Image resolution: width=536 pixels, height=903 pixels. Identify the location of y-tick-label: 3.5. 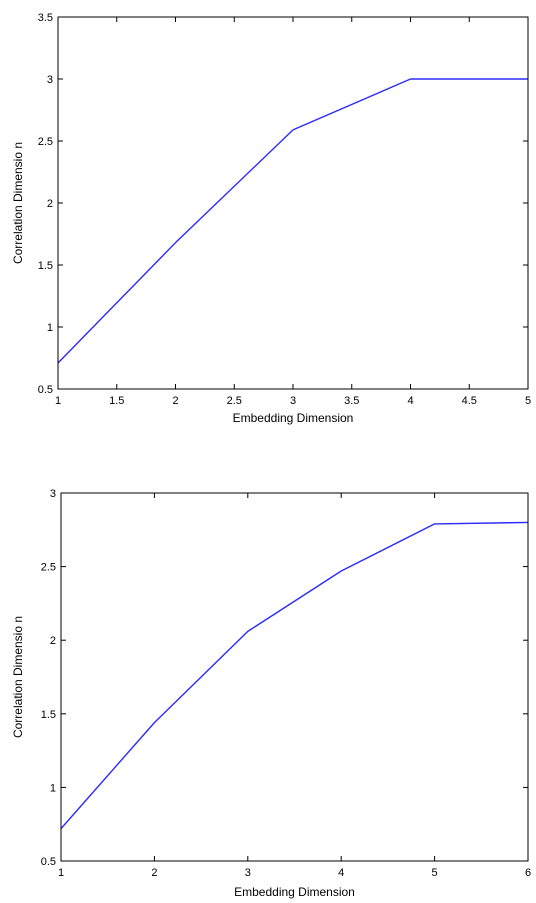
(45, 18).